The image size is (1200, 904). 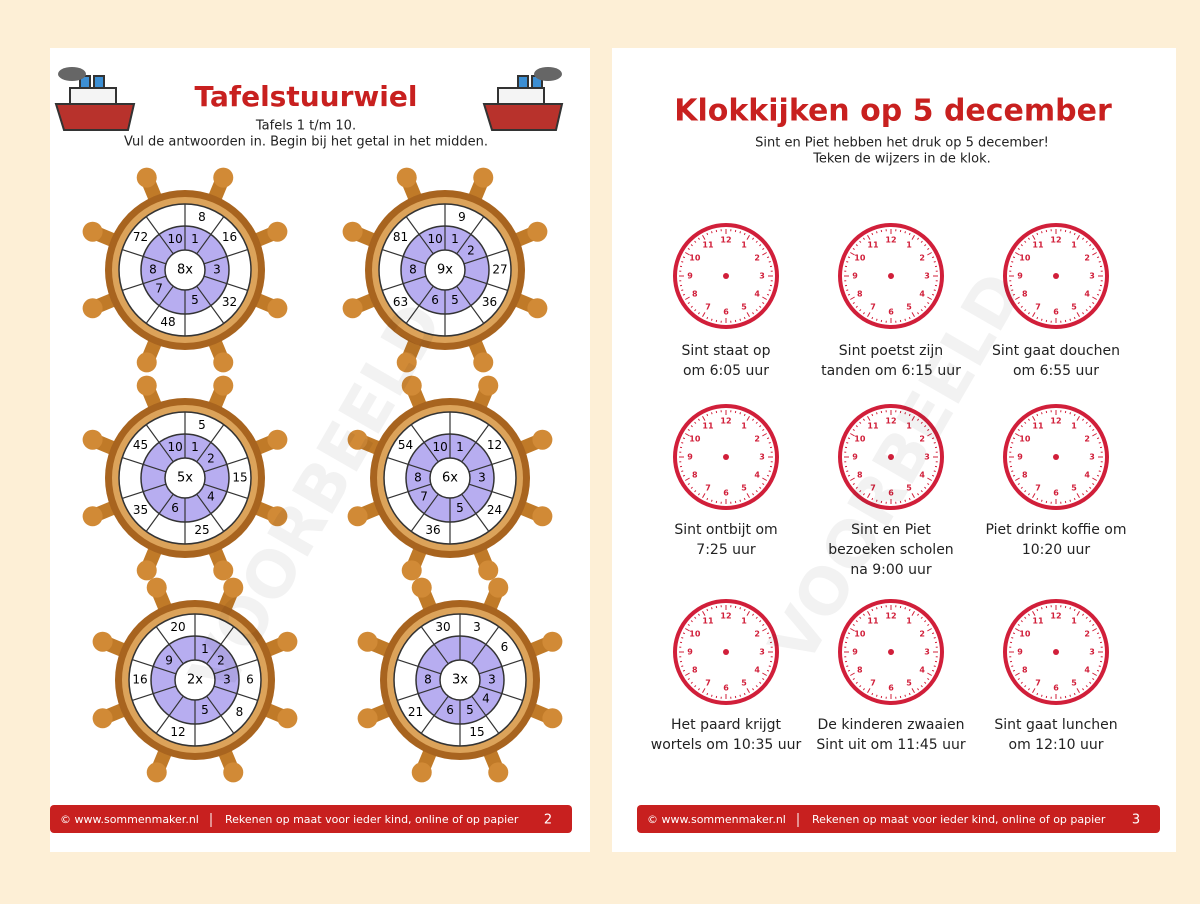 What do you see at coordinates (185, 270) in the screenshot?
I see `wheel-center: 8x` at bounding box center [185, 270].